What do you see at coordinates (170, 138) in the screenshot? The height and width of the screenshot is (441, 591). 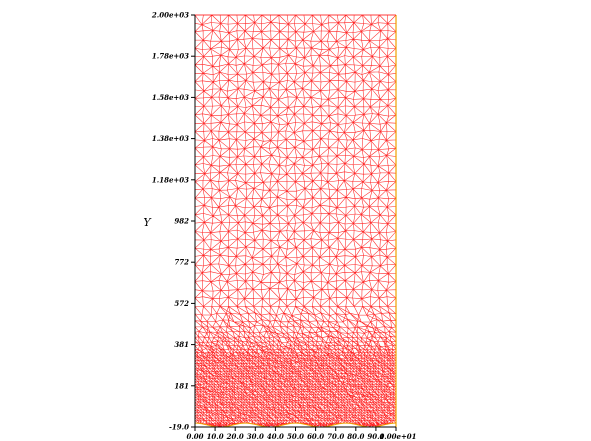 I see `y-tick-label: 1.38e+03` at bounding box center [170, 138].